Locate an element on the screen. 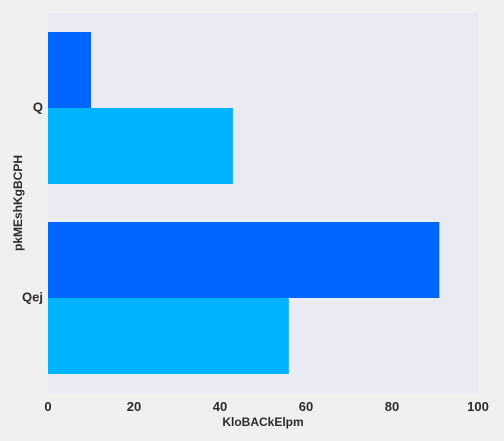 Image resolution: width=504 pixels, height=441 pixels. x-tick-label-20: 20 is located at coordinates (134, 406).